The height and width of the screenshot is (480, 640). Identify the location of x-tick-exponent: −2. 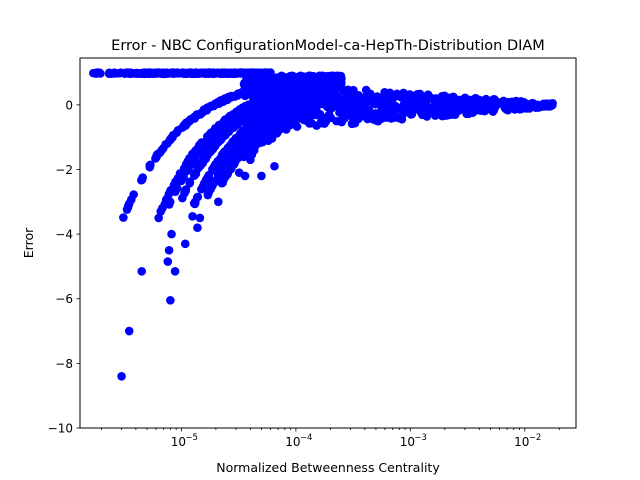
(535, 438).